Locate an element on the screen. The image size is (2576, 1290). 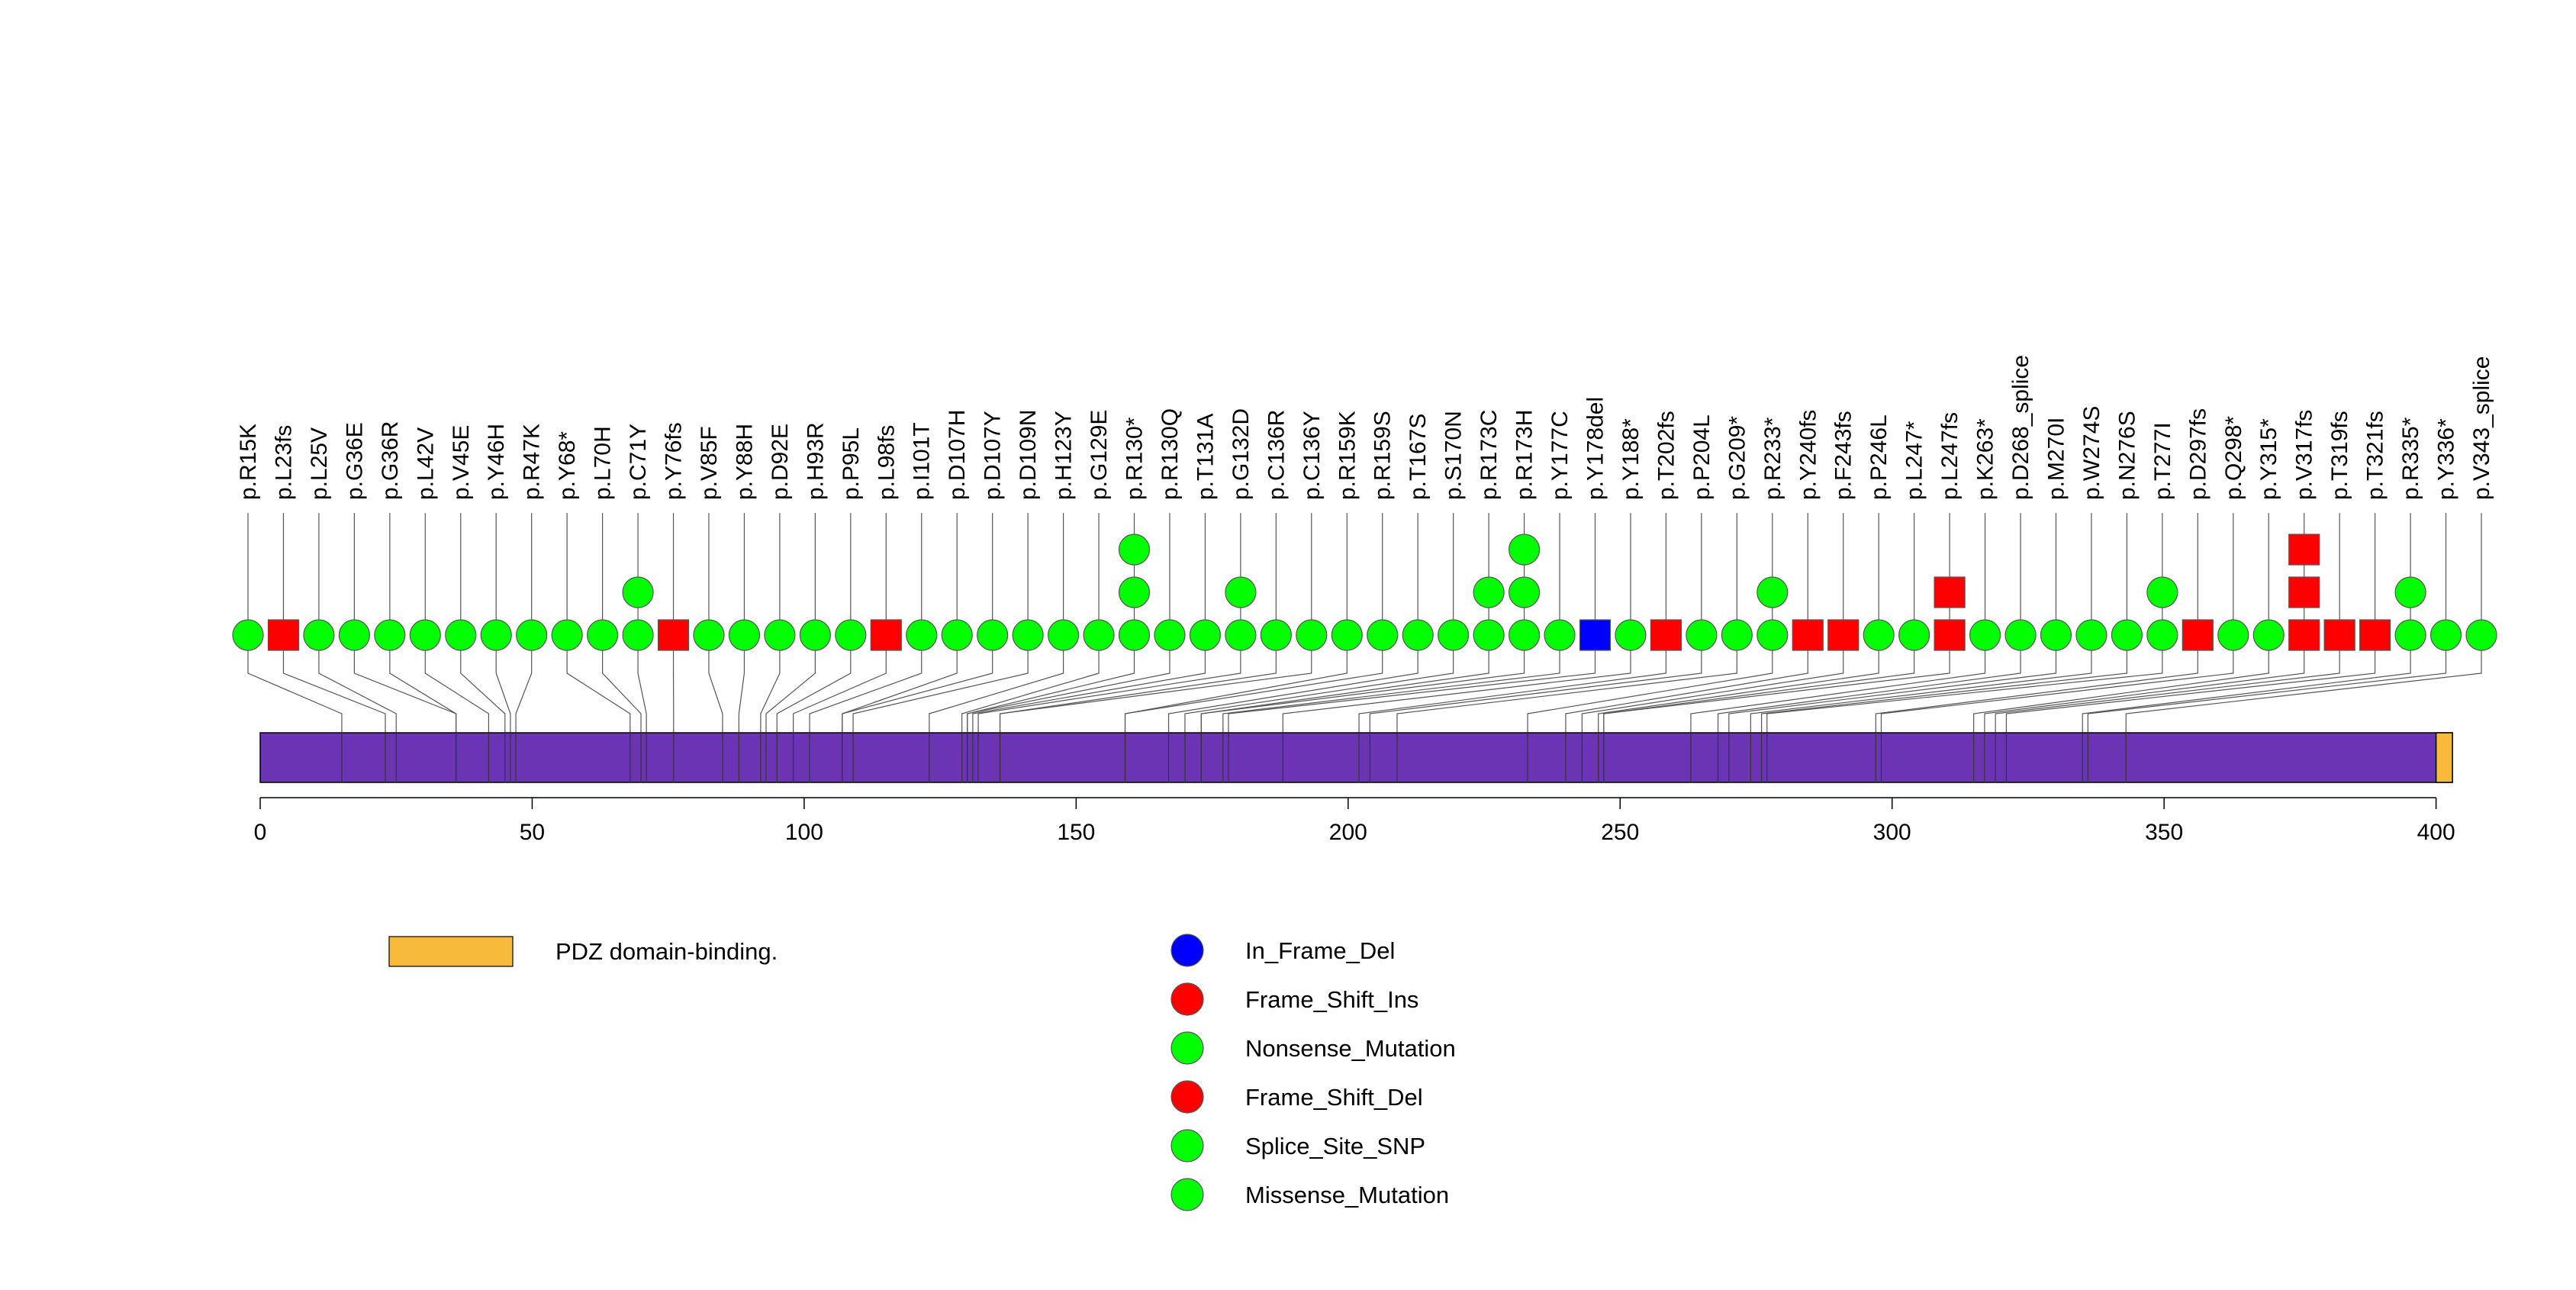
legend-label: Nonsense_Mutation is located at coordinates (1350, 1049).